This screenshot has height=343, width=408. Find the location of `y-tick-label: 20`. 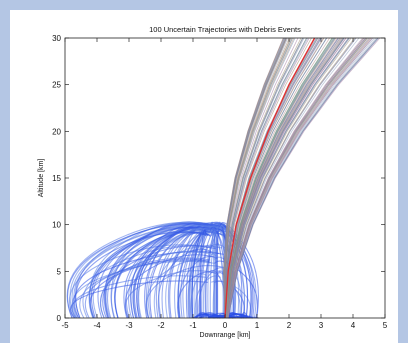

y-tick-label: 20 is located at coordinates (56, 131).